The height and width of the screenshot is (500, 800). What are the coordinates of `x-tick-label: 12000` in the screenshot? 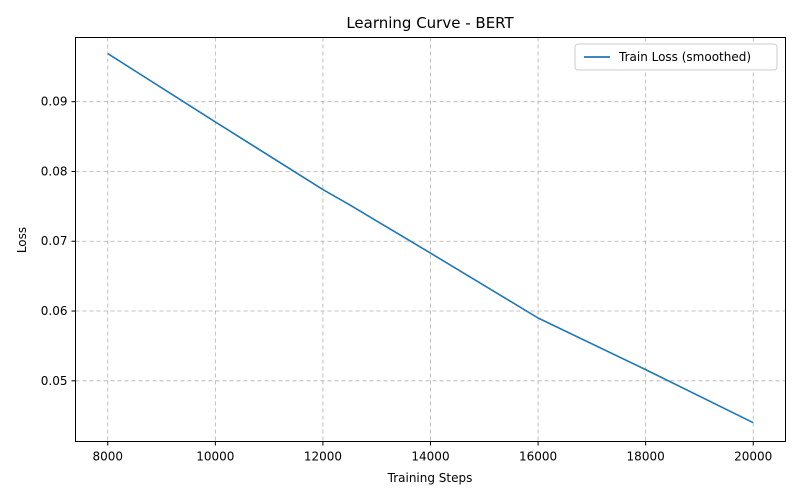 It's located at (323, 457).